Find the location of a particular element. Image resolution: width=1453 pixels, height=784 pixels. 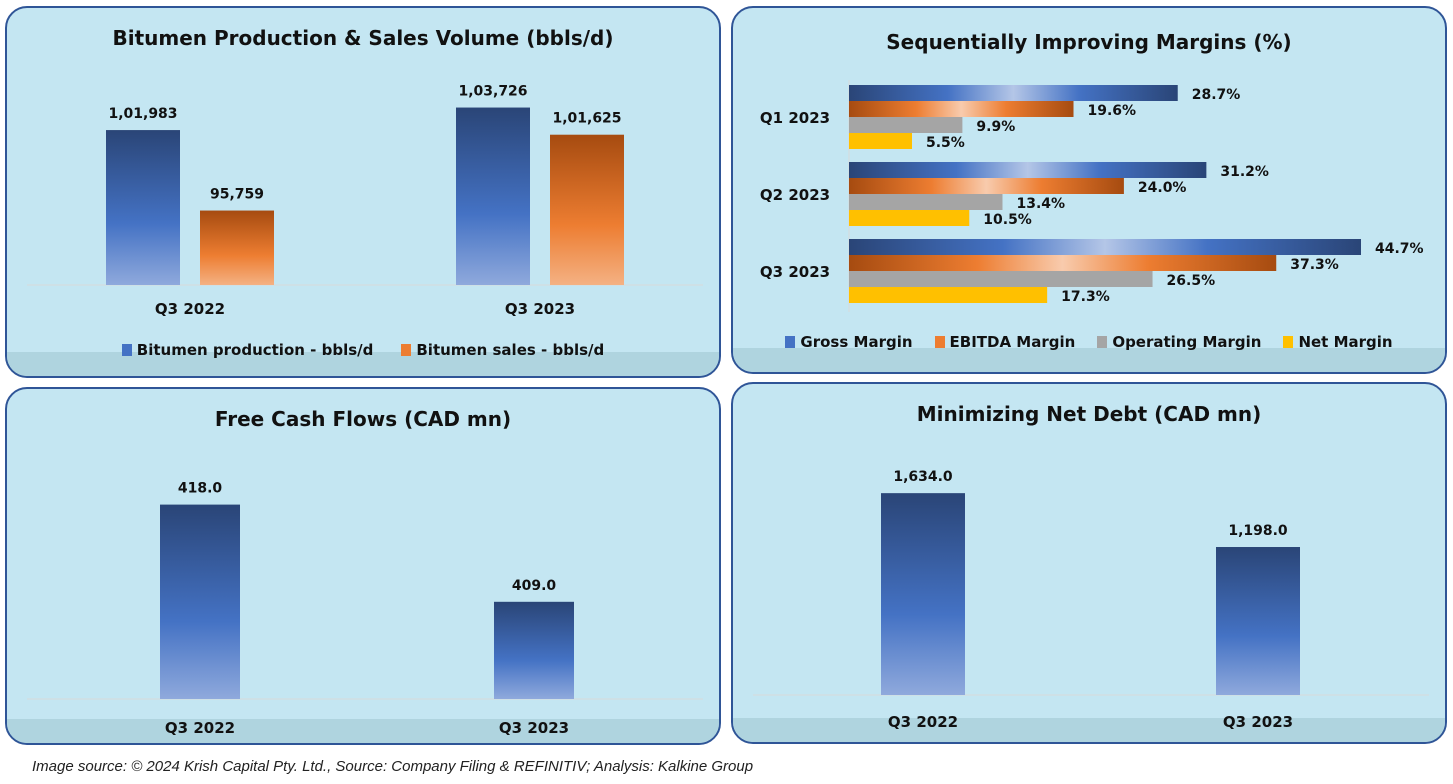

legend-item-production: Bitumen production - bbls/d is located at coordinates (247, 350).